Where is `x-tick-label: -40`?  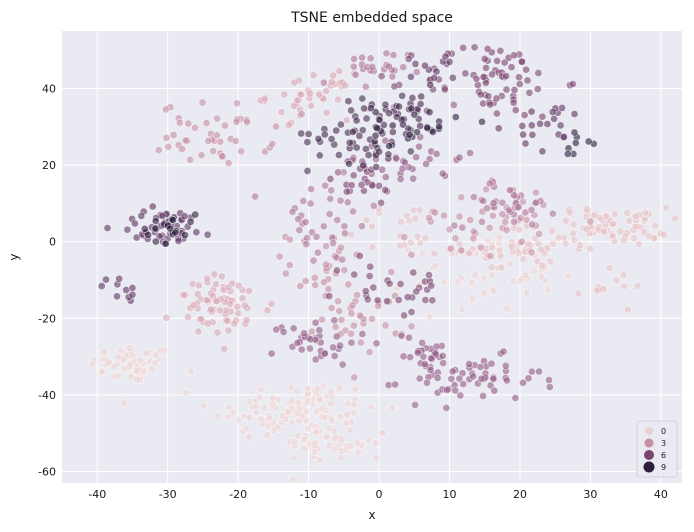
x-tick-label: -40 is located at coordinates (97, 494).